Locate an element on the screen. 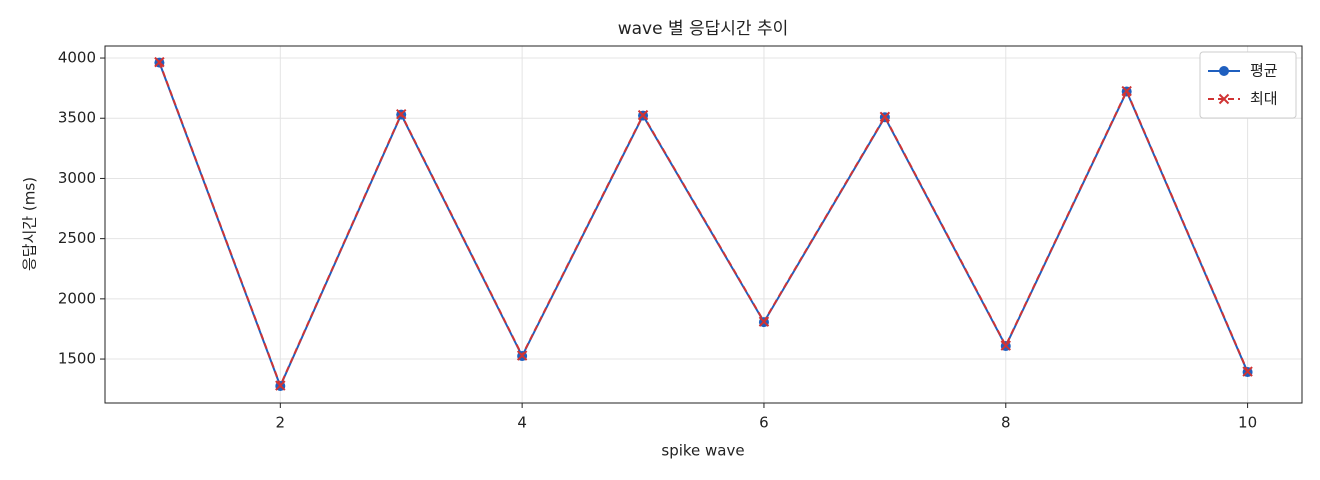 This screenshot has width=1320, height=480. y-tick-label: 2000 is located at coordinates (77, 298).